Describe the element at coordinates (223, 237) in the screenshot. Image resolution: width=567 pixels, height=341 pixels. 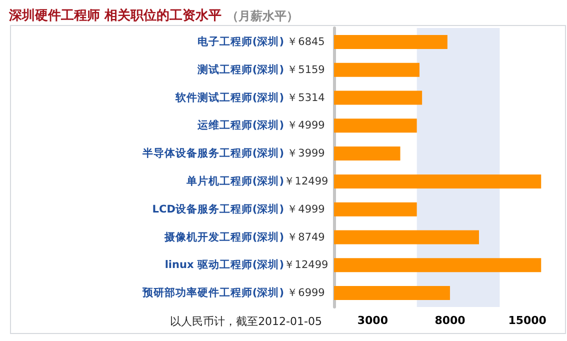
I see `y-tick-label: 摄像机开发工程师(深圳)` at that location.